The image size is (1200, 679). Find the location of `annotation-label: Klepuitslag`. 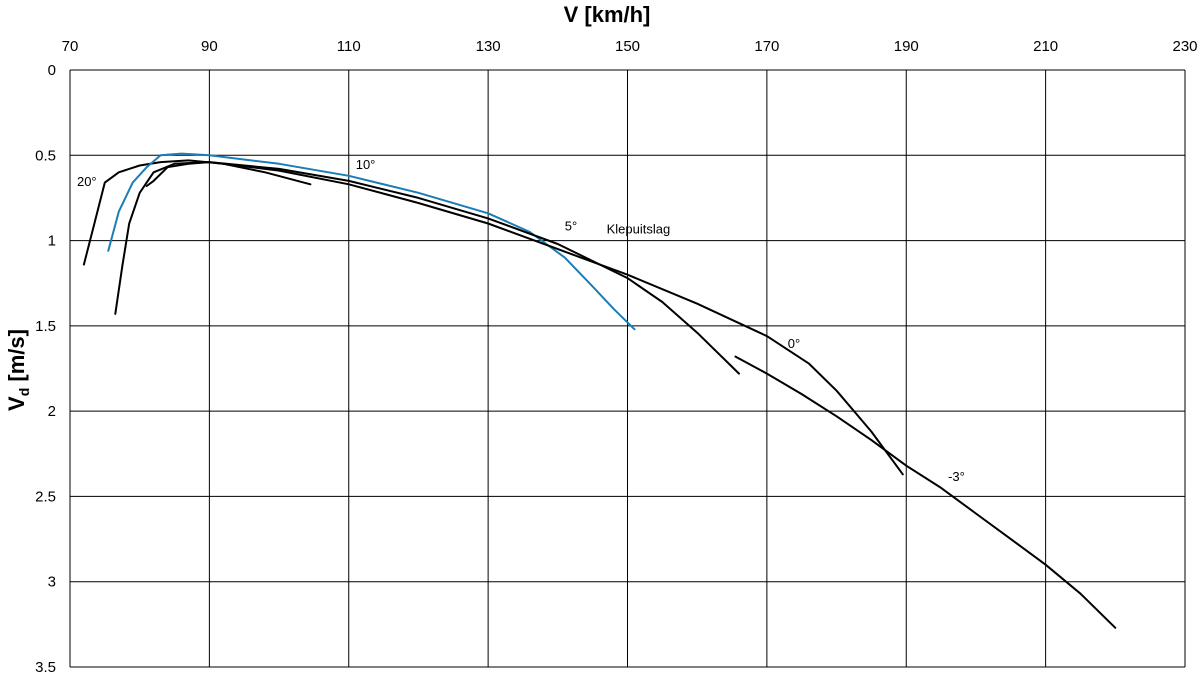

annotation-label: Klepuitslag is located at coordinates (639, 229).